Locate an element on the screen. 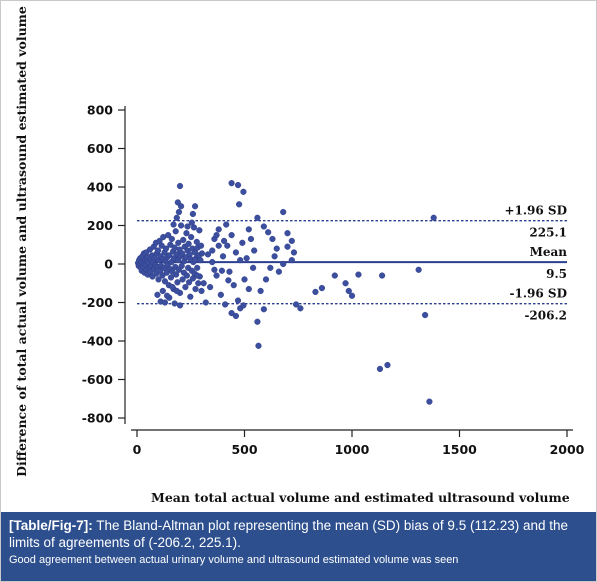  y-tick-label: -800 is located at coordinates (98, 418).